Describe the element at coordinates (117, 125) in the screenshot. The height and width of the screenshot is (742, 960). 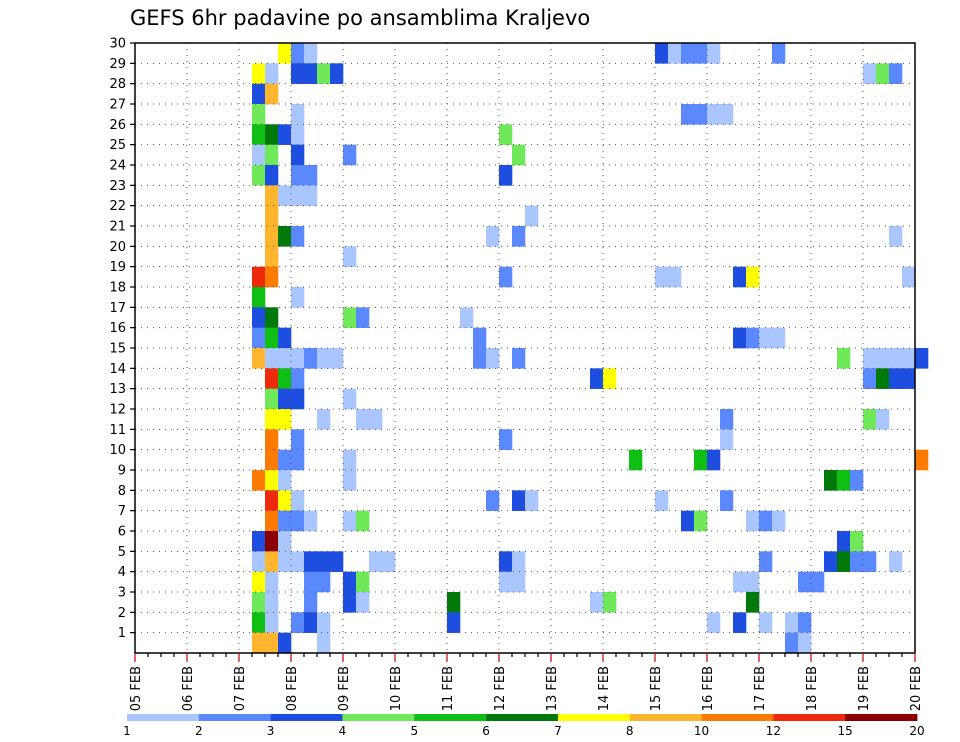
I see `y-tick-label: 26` at that location.